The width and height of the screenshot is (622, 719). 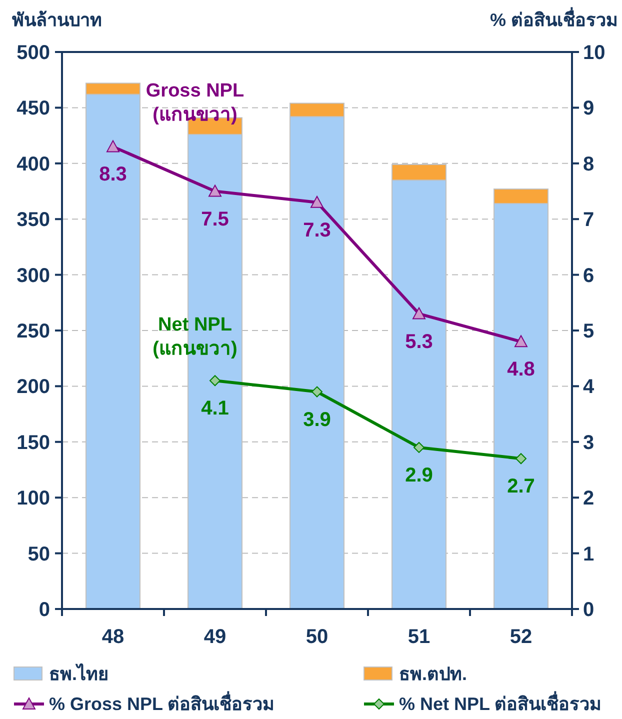 I want to click on data-label: 3.9, so click(x=317, y=419).